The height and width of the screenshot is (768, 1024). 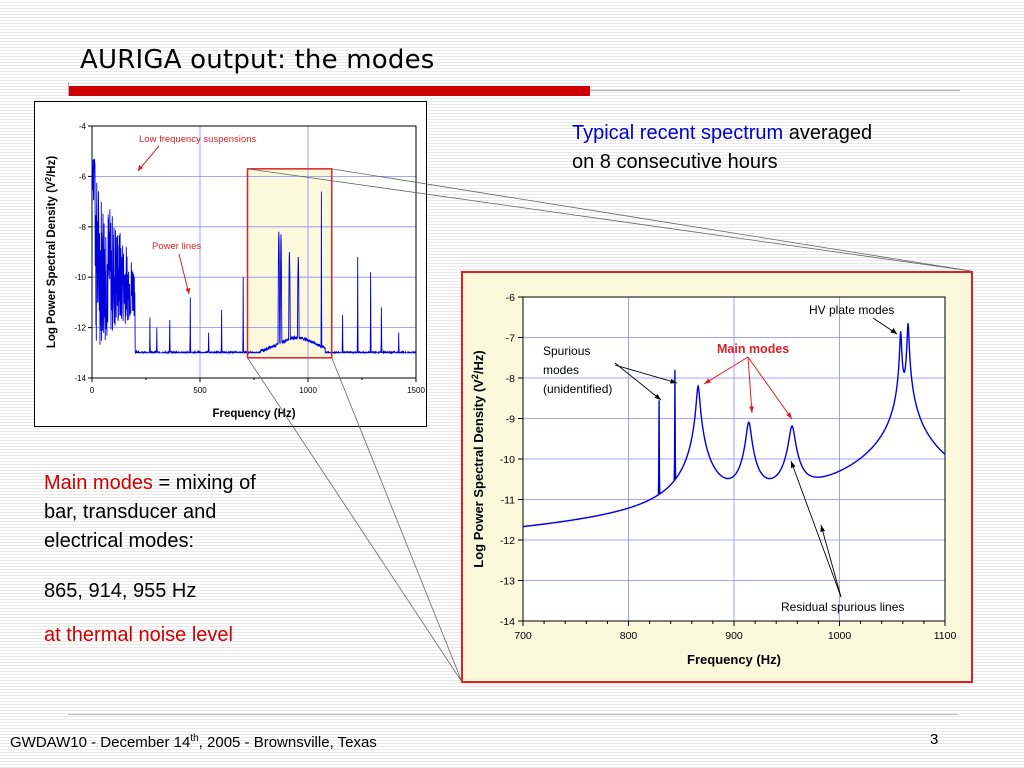 I want to click on zoom-spectrum-line, so click(x=734, y=425).